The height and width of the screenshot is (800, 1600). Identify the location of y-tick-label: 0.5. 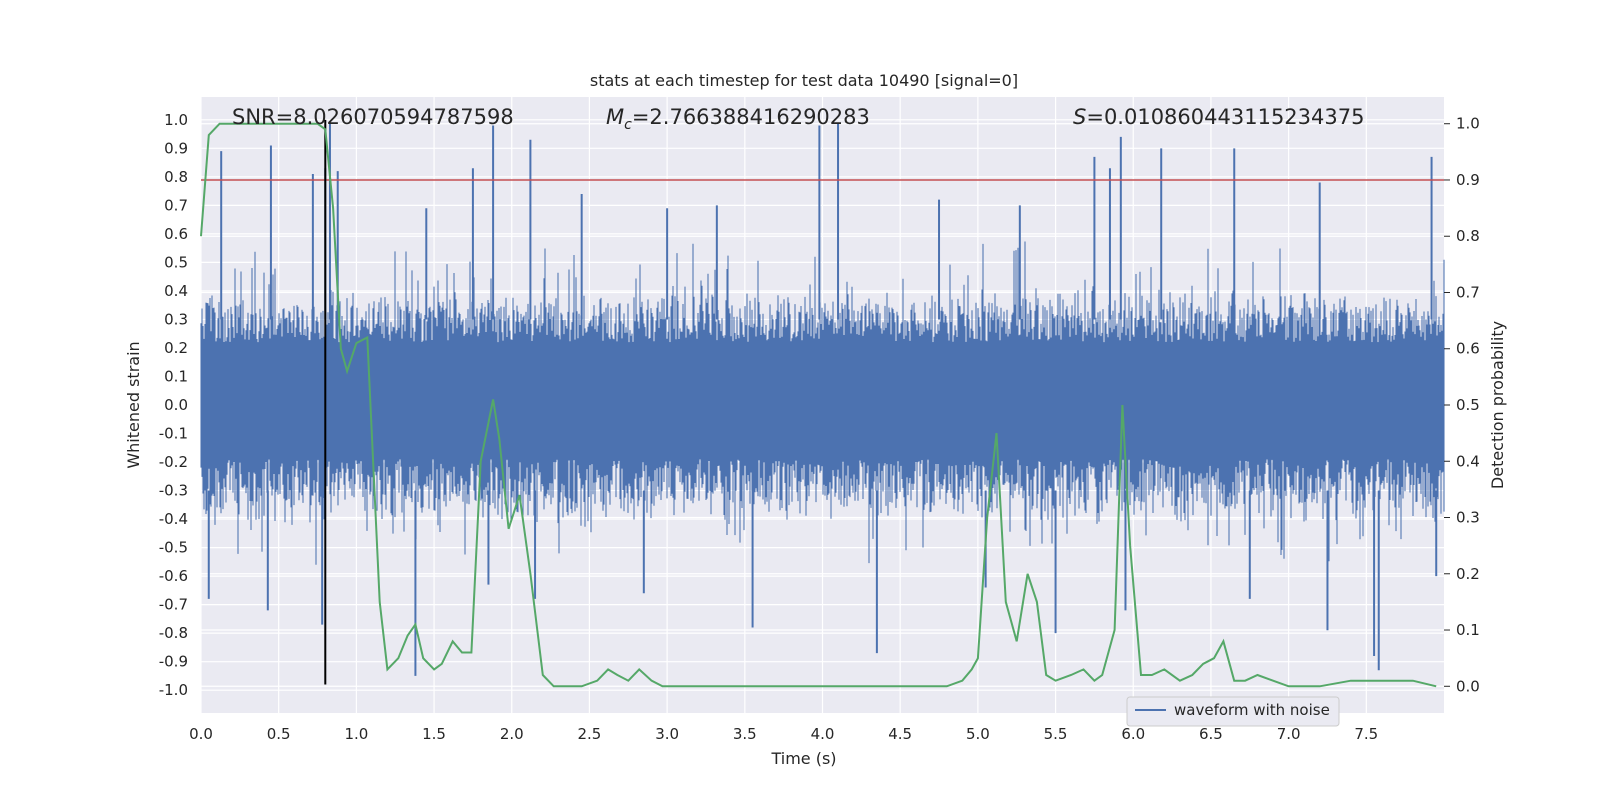
(176, 262).